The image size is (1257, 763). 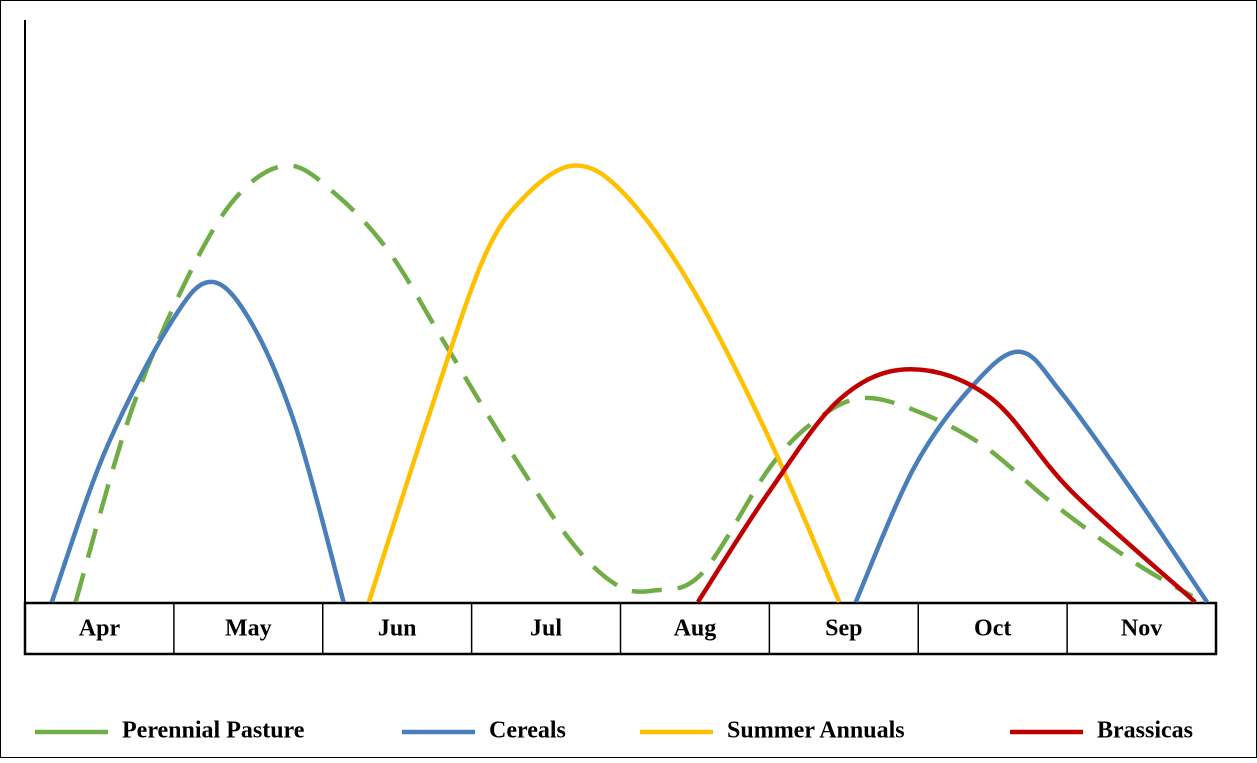 What do you see at coordinates (100, 629) in the screenshot?
I see `x-tick-label: Apr` at bounding box center [100, 629].